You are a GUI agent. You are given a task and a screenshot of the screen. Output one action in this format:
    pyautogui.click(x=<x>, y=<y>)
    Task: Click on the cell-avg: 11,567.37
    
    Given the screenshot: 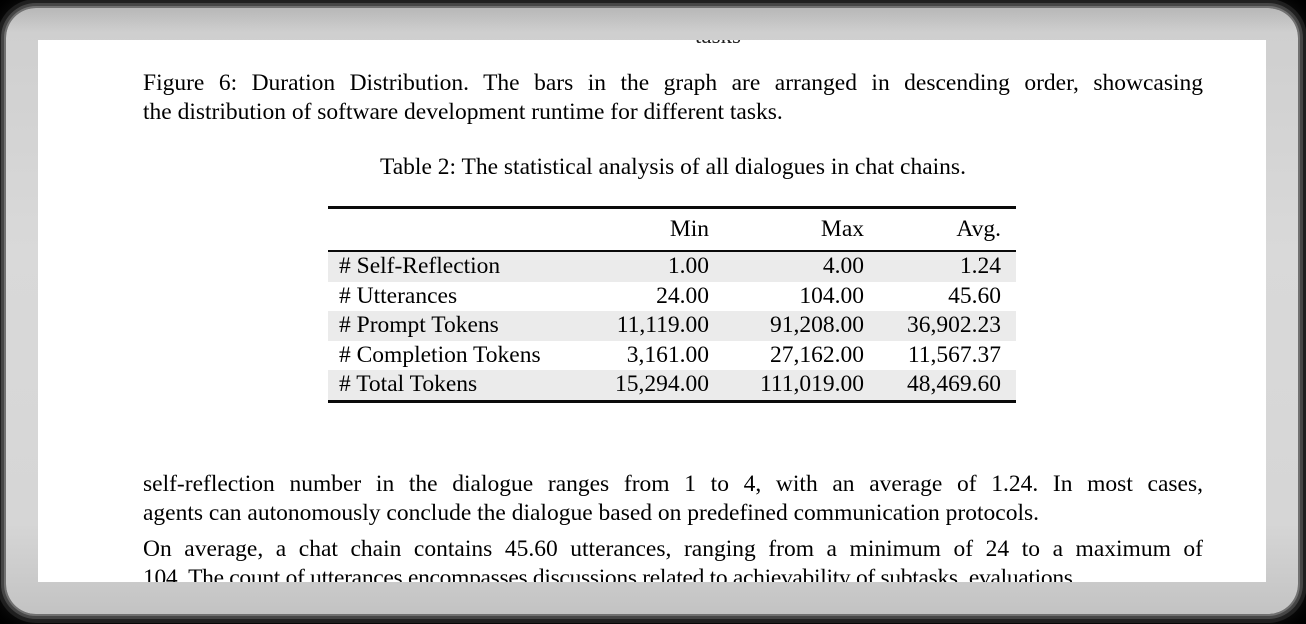 What is the action you would take?
    pyautogui.click(x=954, y=354)
    